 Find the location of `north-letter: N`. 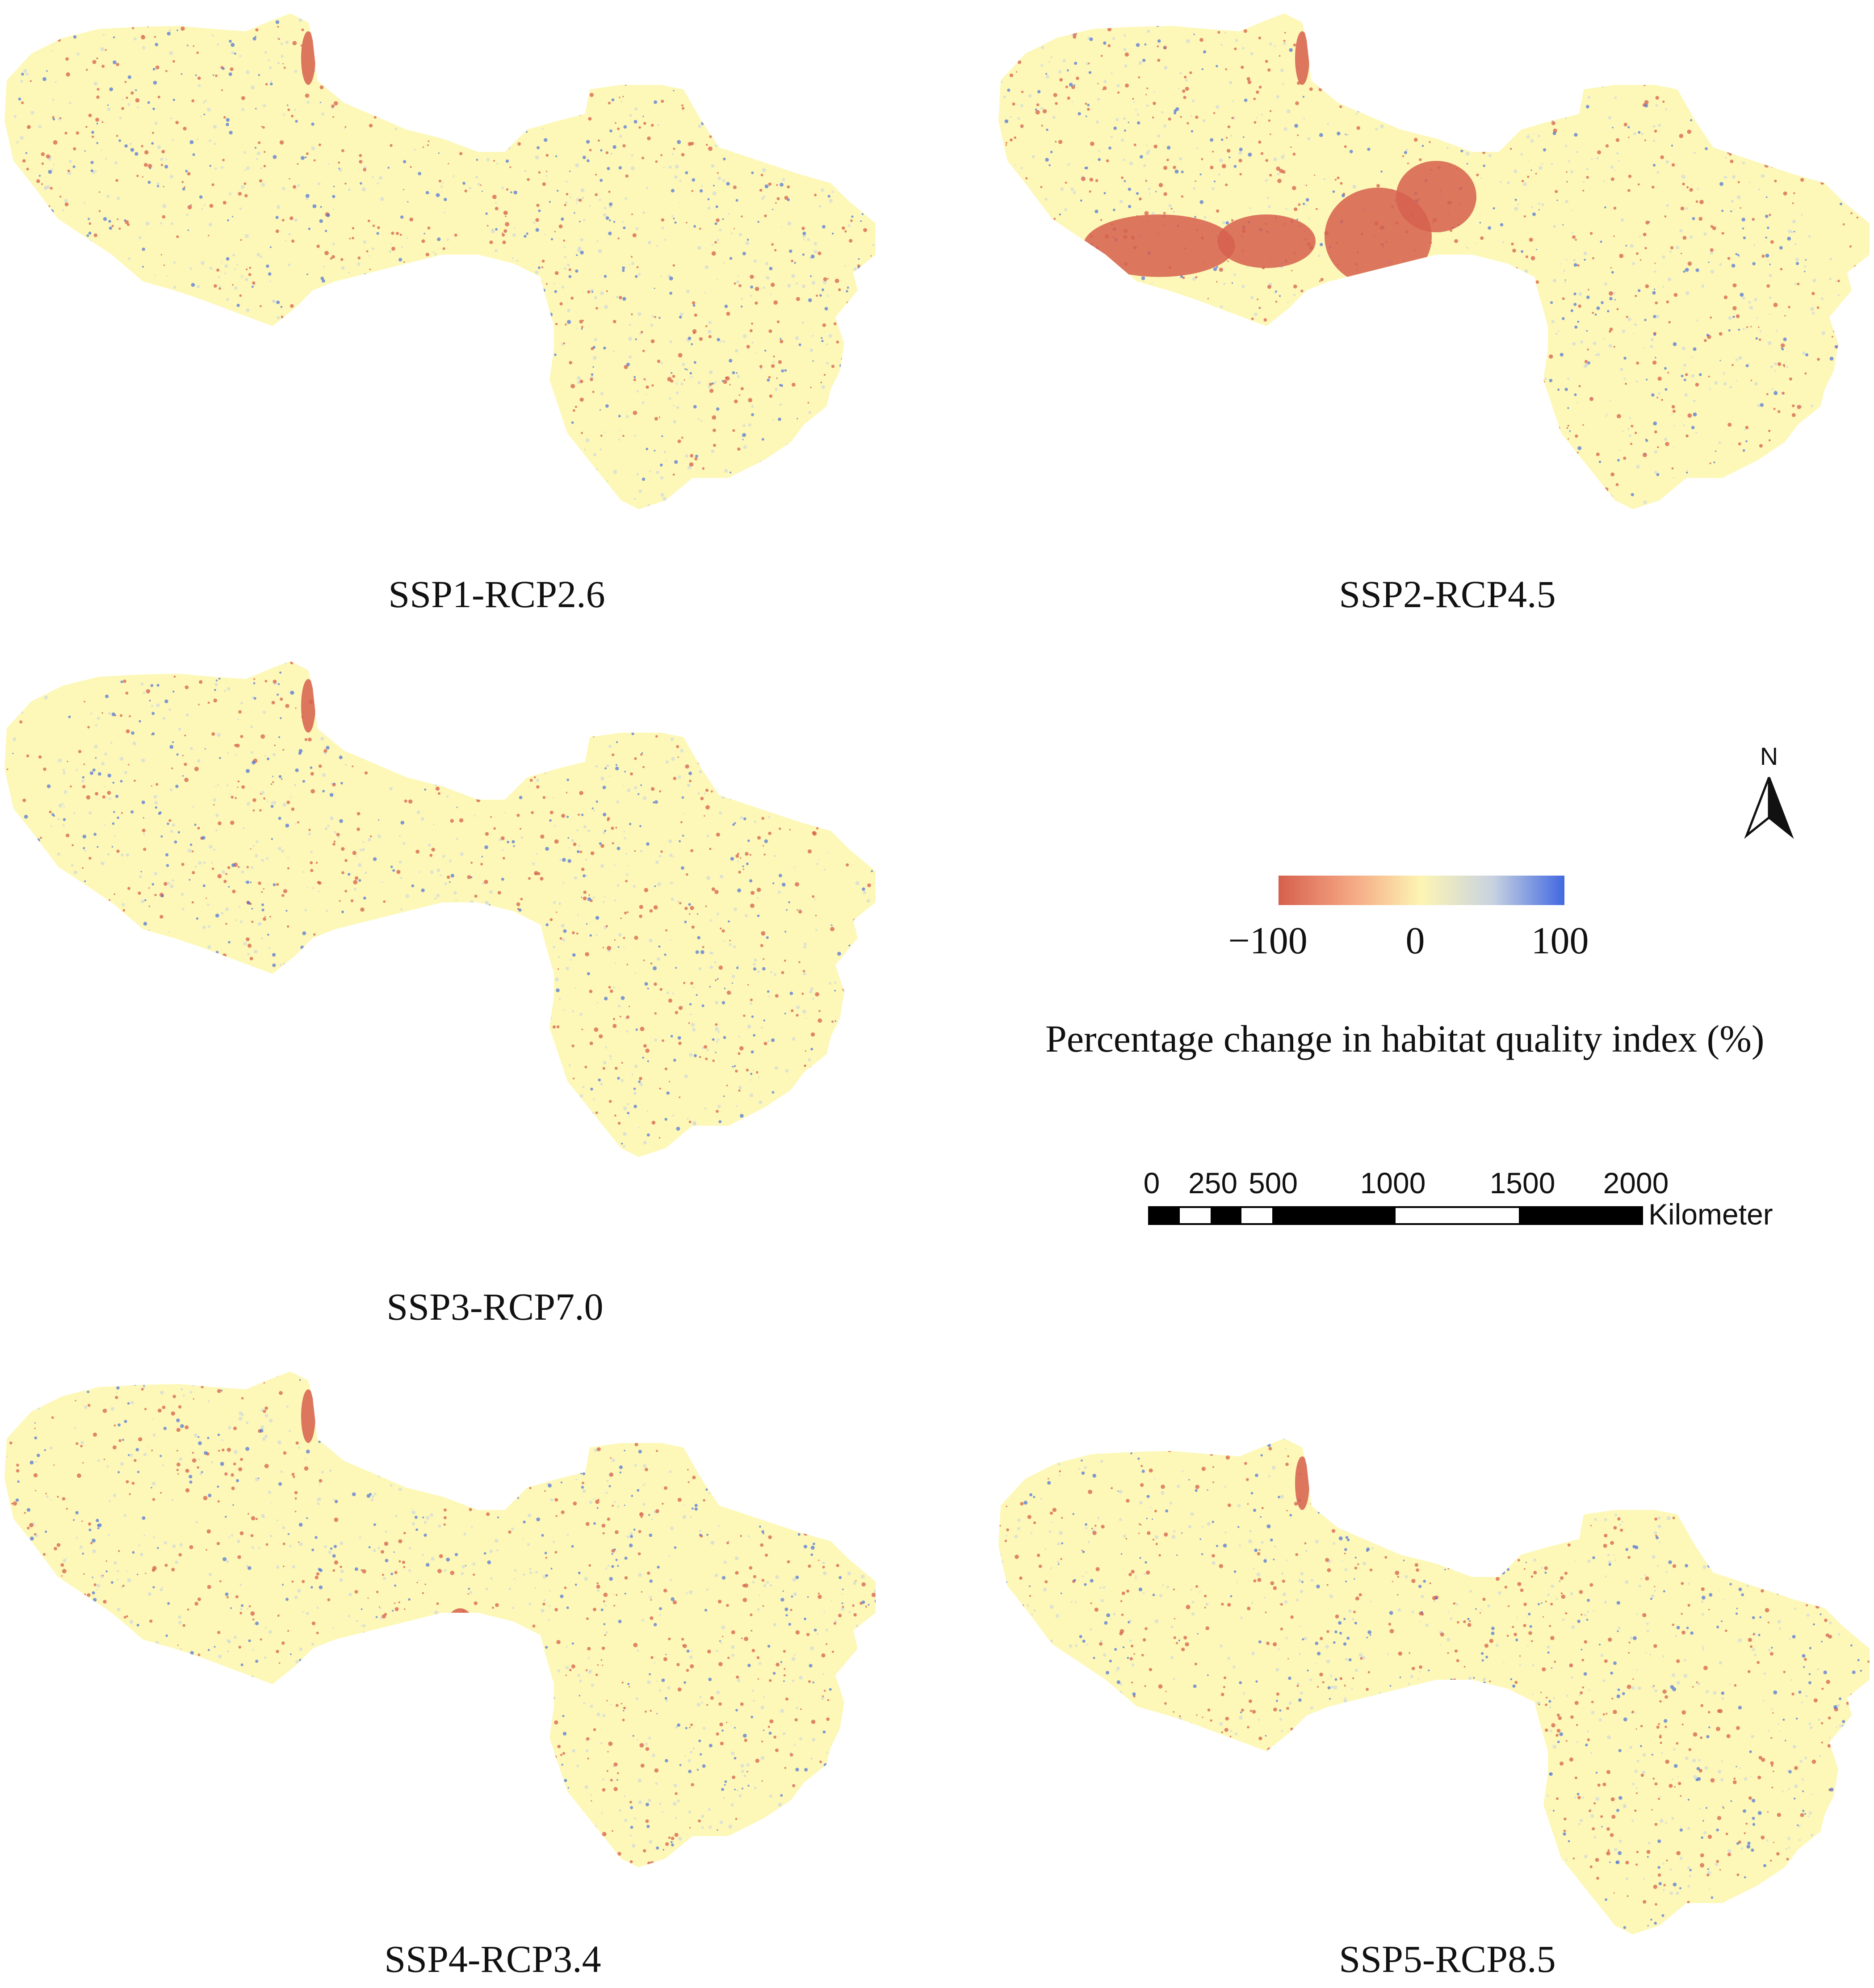

north-letter: N is located at coordinates (1769, 756).